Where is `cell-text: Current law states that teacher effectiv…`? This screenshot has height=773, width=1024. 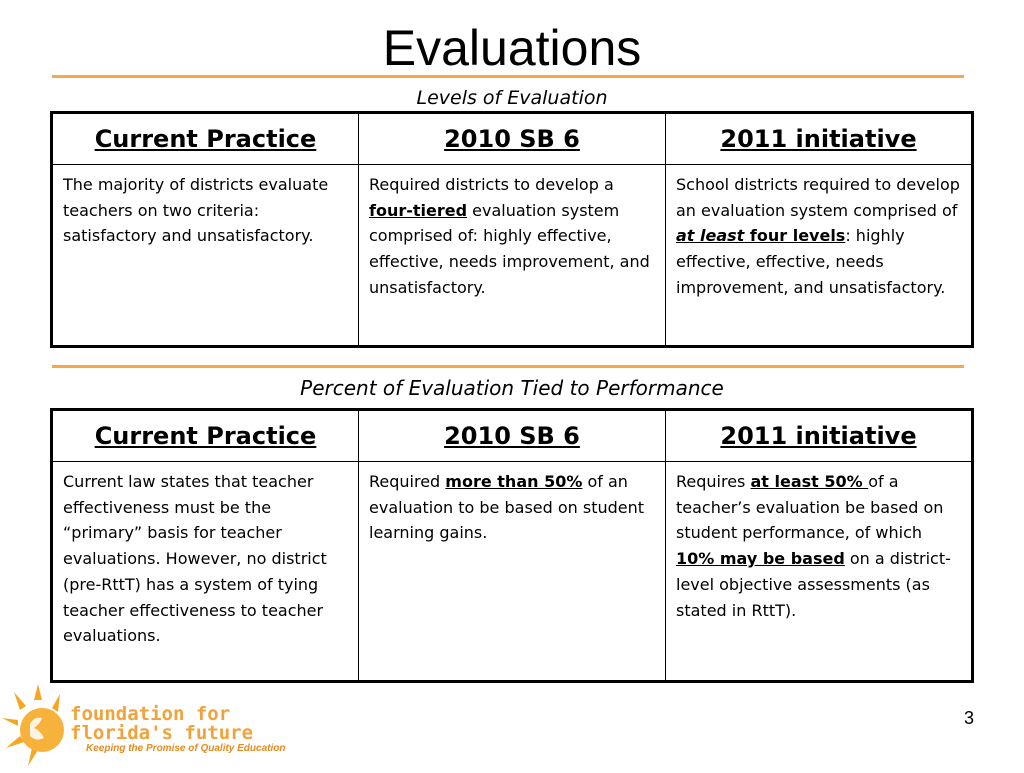
cell-text: Current law states that teacher effectiv… is located at coordinates (195, 559).